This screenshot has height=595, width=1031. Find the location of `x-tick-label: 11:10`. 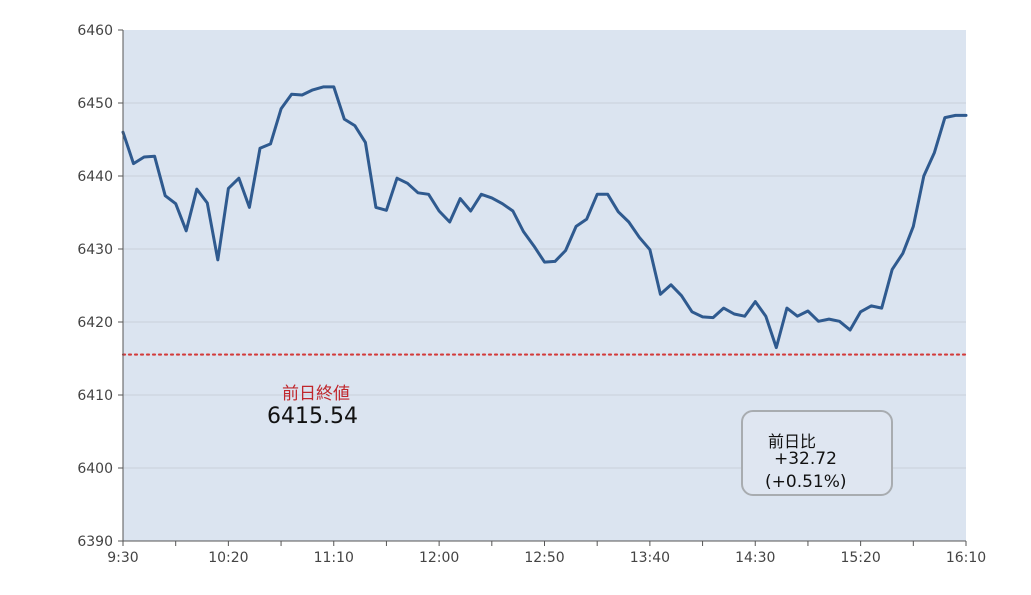

x-tick-label: 11:10 is located at coordinates (334, 558).